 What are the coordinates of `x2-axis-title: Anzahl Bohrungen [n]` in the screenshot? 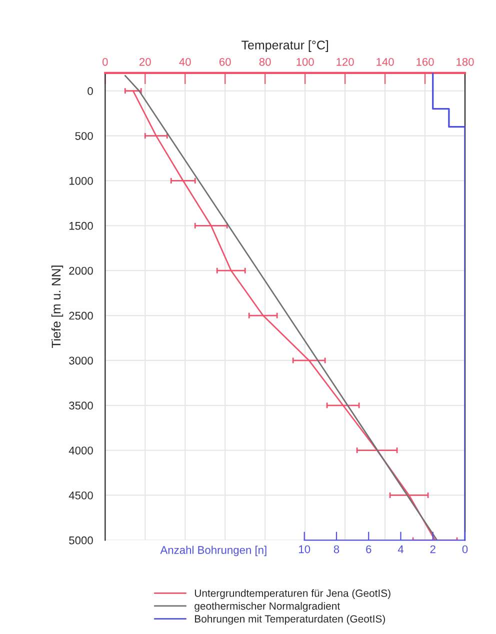 It's located at (213, 551).